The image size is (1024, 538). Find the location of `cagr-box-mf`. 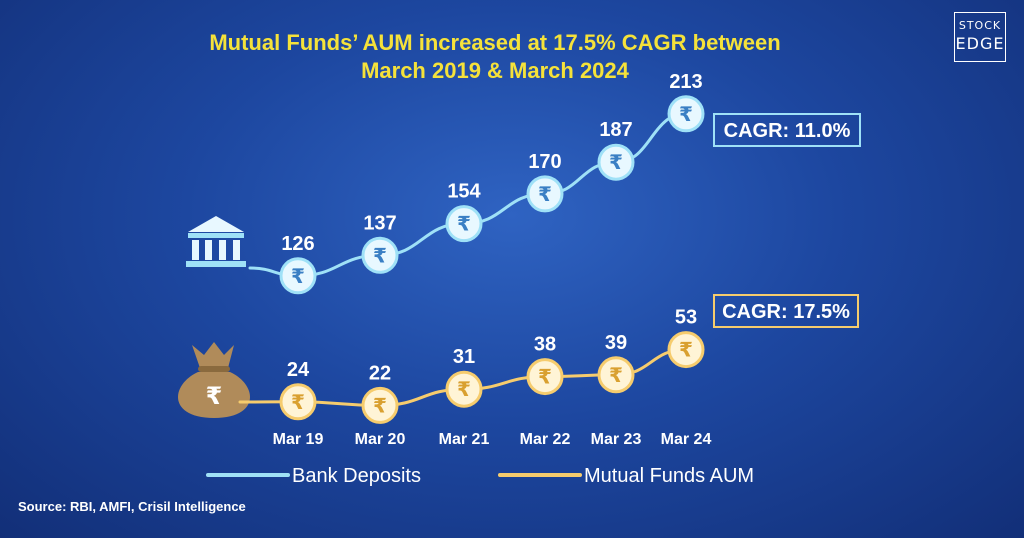

cagr-box-mf is located at coordinates (786, 311).